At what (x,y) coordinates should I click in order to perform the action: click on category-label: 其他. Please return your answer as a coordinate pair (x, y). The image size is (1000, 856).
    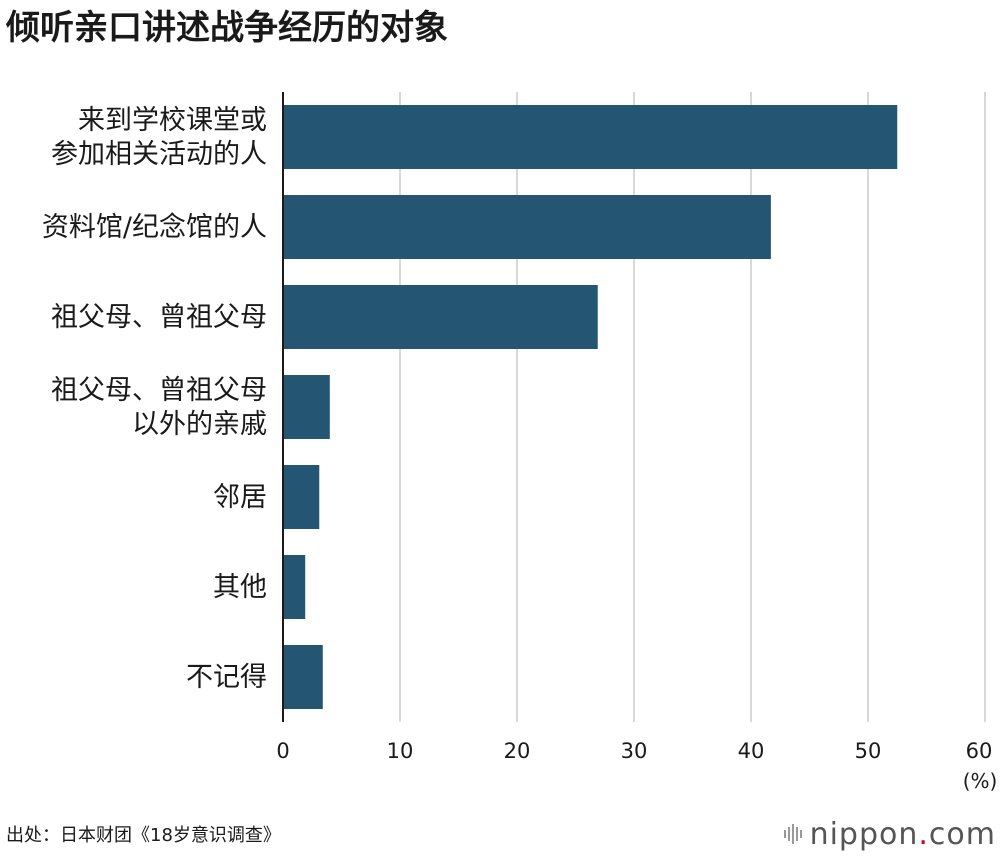
    Looking at the image, I should click on (240, 587).